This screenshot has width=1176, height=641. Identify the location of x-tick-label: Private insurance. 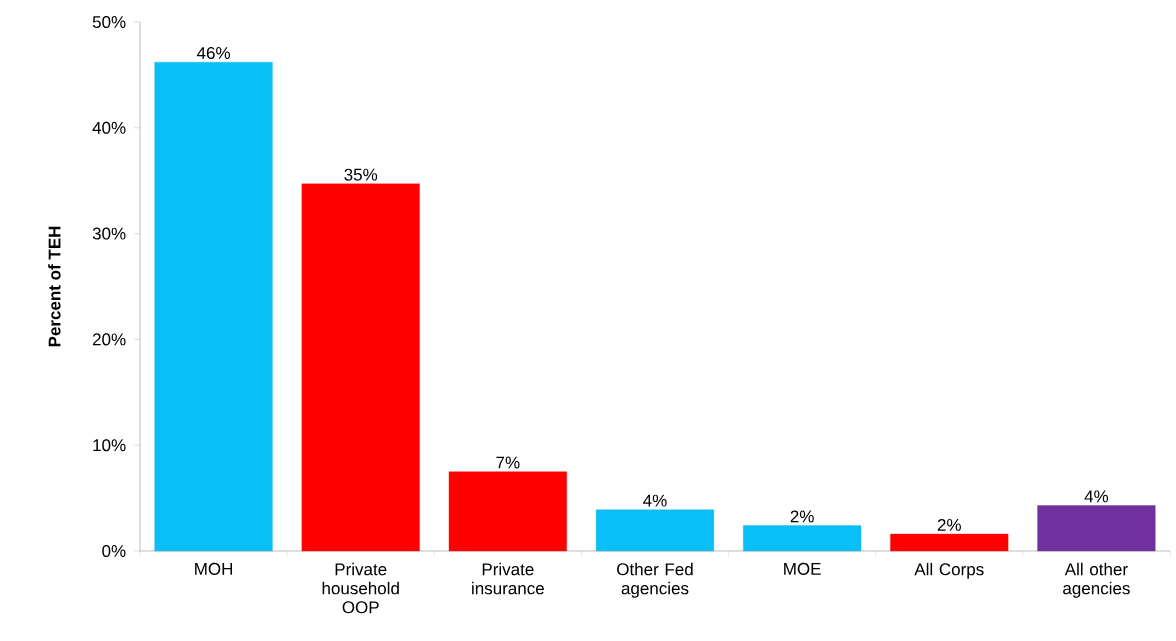
(508, 578).